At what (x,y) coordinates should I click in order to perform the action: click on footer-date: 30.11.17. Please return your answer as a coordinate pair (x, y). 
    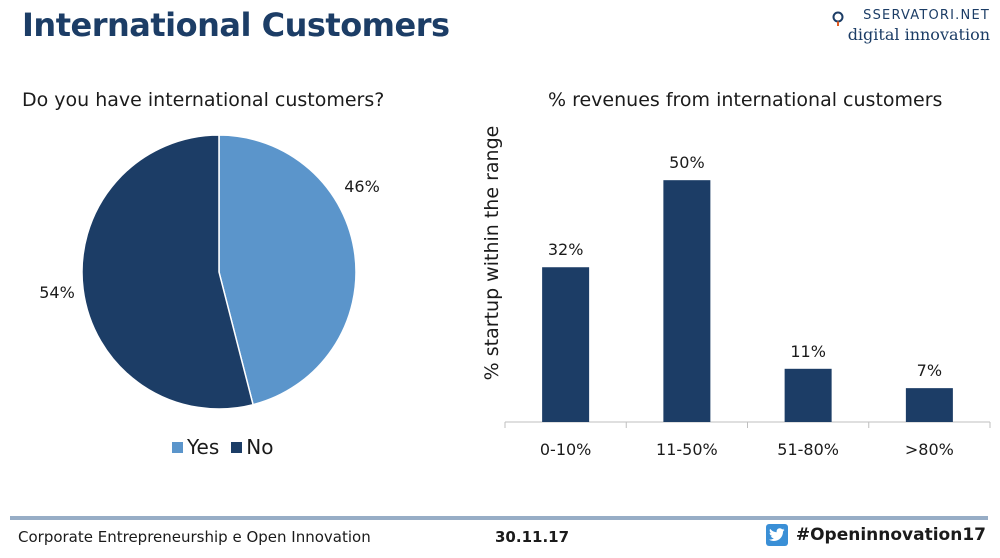
    Looking at the image, I should click on (532, 537).